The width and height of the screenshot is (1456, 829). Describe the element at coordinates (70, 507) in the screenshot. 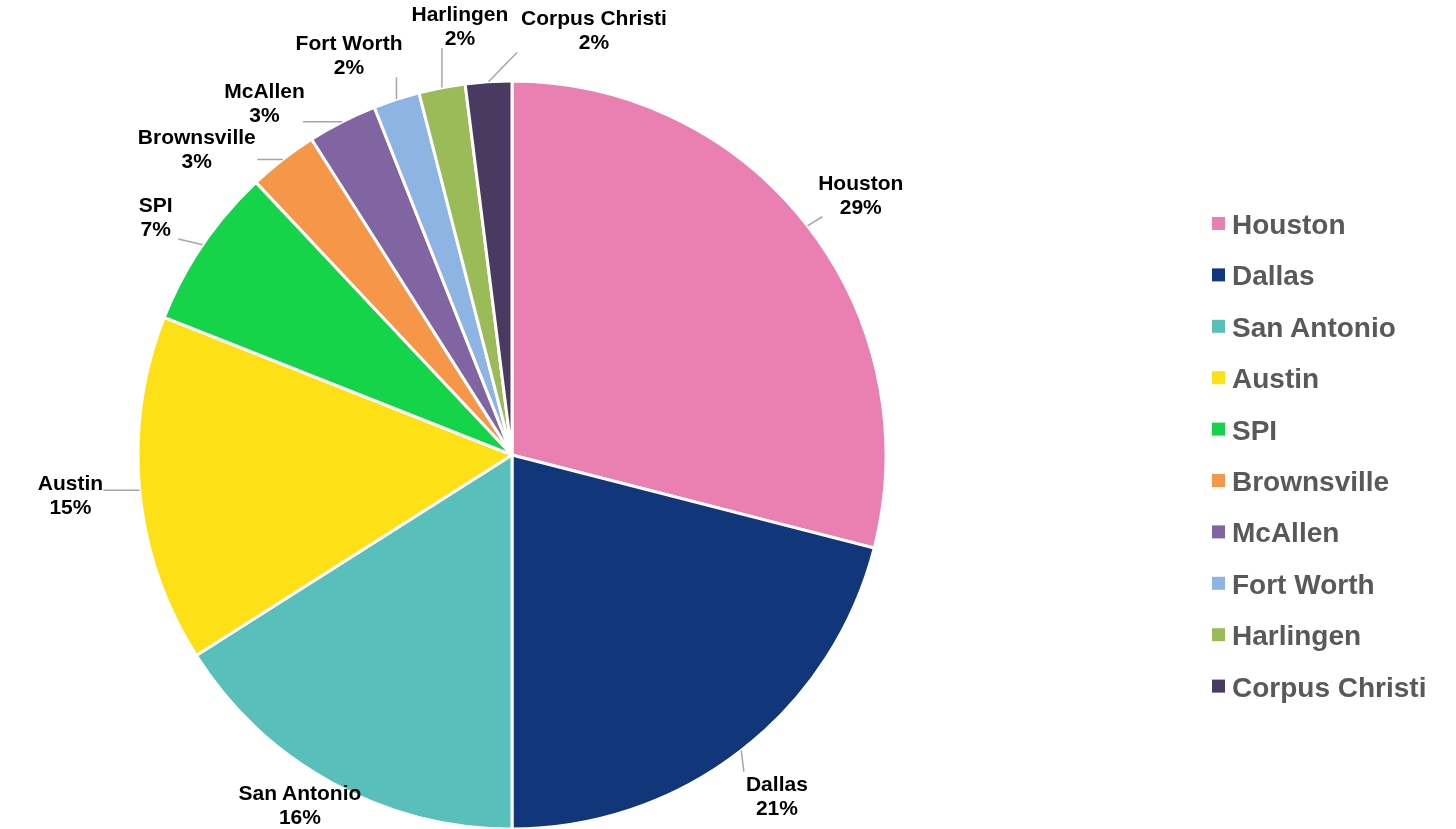

I see `data-label: 15%` at that location.